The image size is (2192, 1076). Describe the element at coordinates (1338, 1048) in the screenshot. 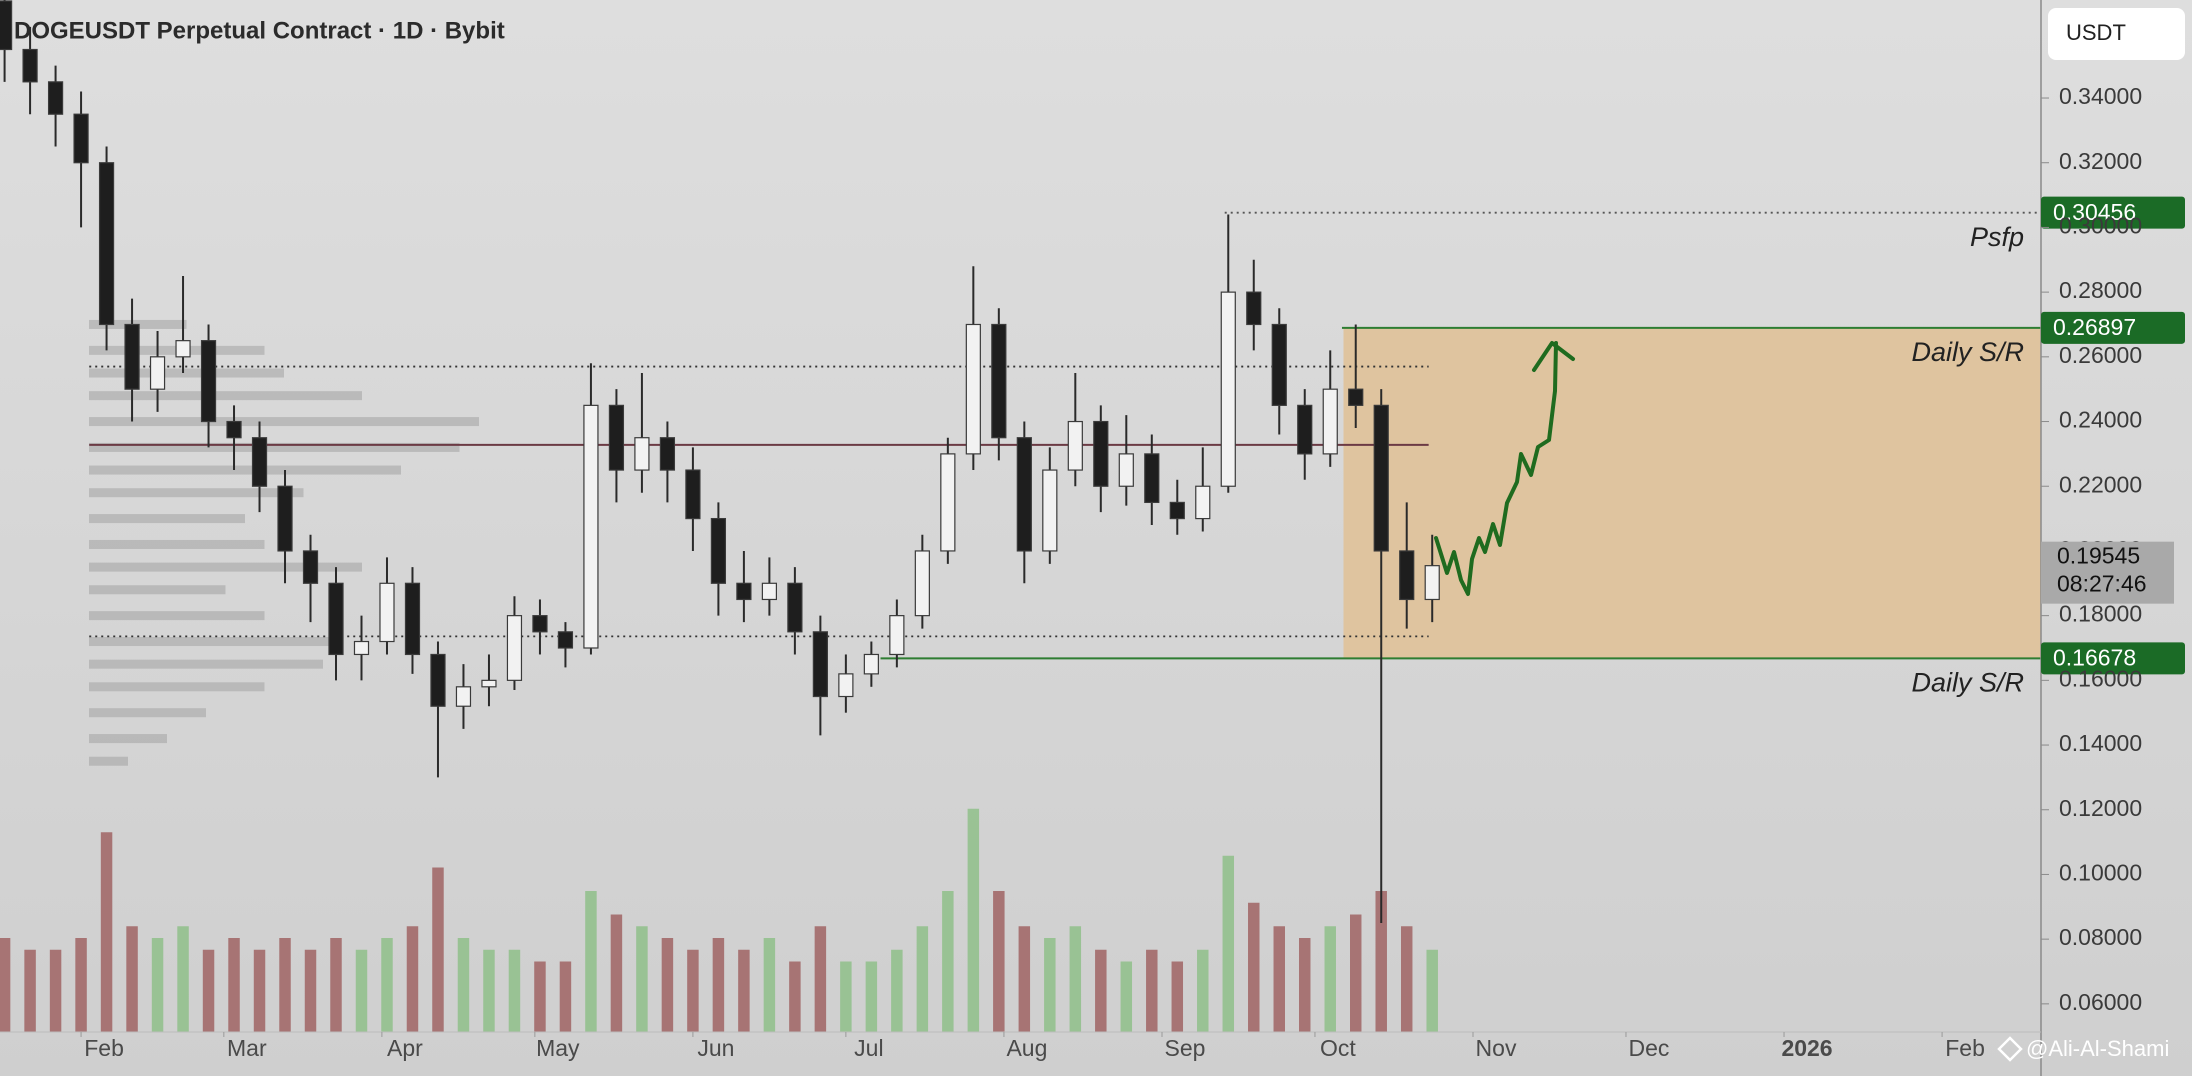

I see `x-tick-label: Oct` at that location.